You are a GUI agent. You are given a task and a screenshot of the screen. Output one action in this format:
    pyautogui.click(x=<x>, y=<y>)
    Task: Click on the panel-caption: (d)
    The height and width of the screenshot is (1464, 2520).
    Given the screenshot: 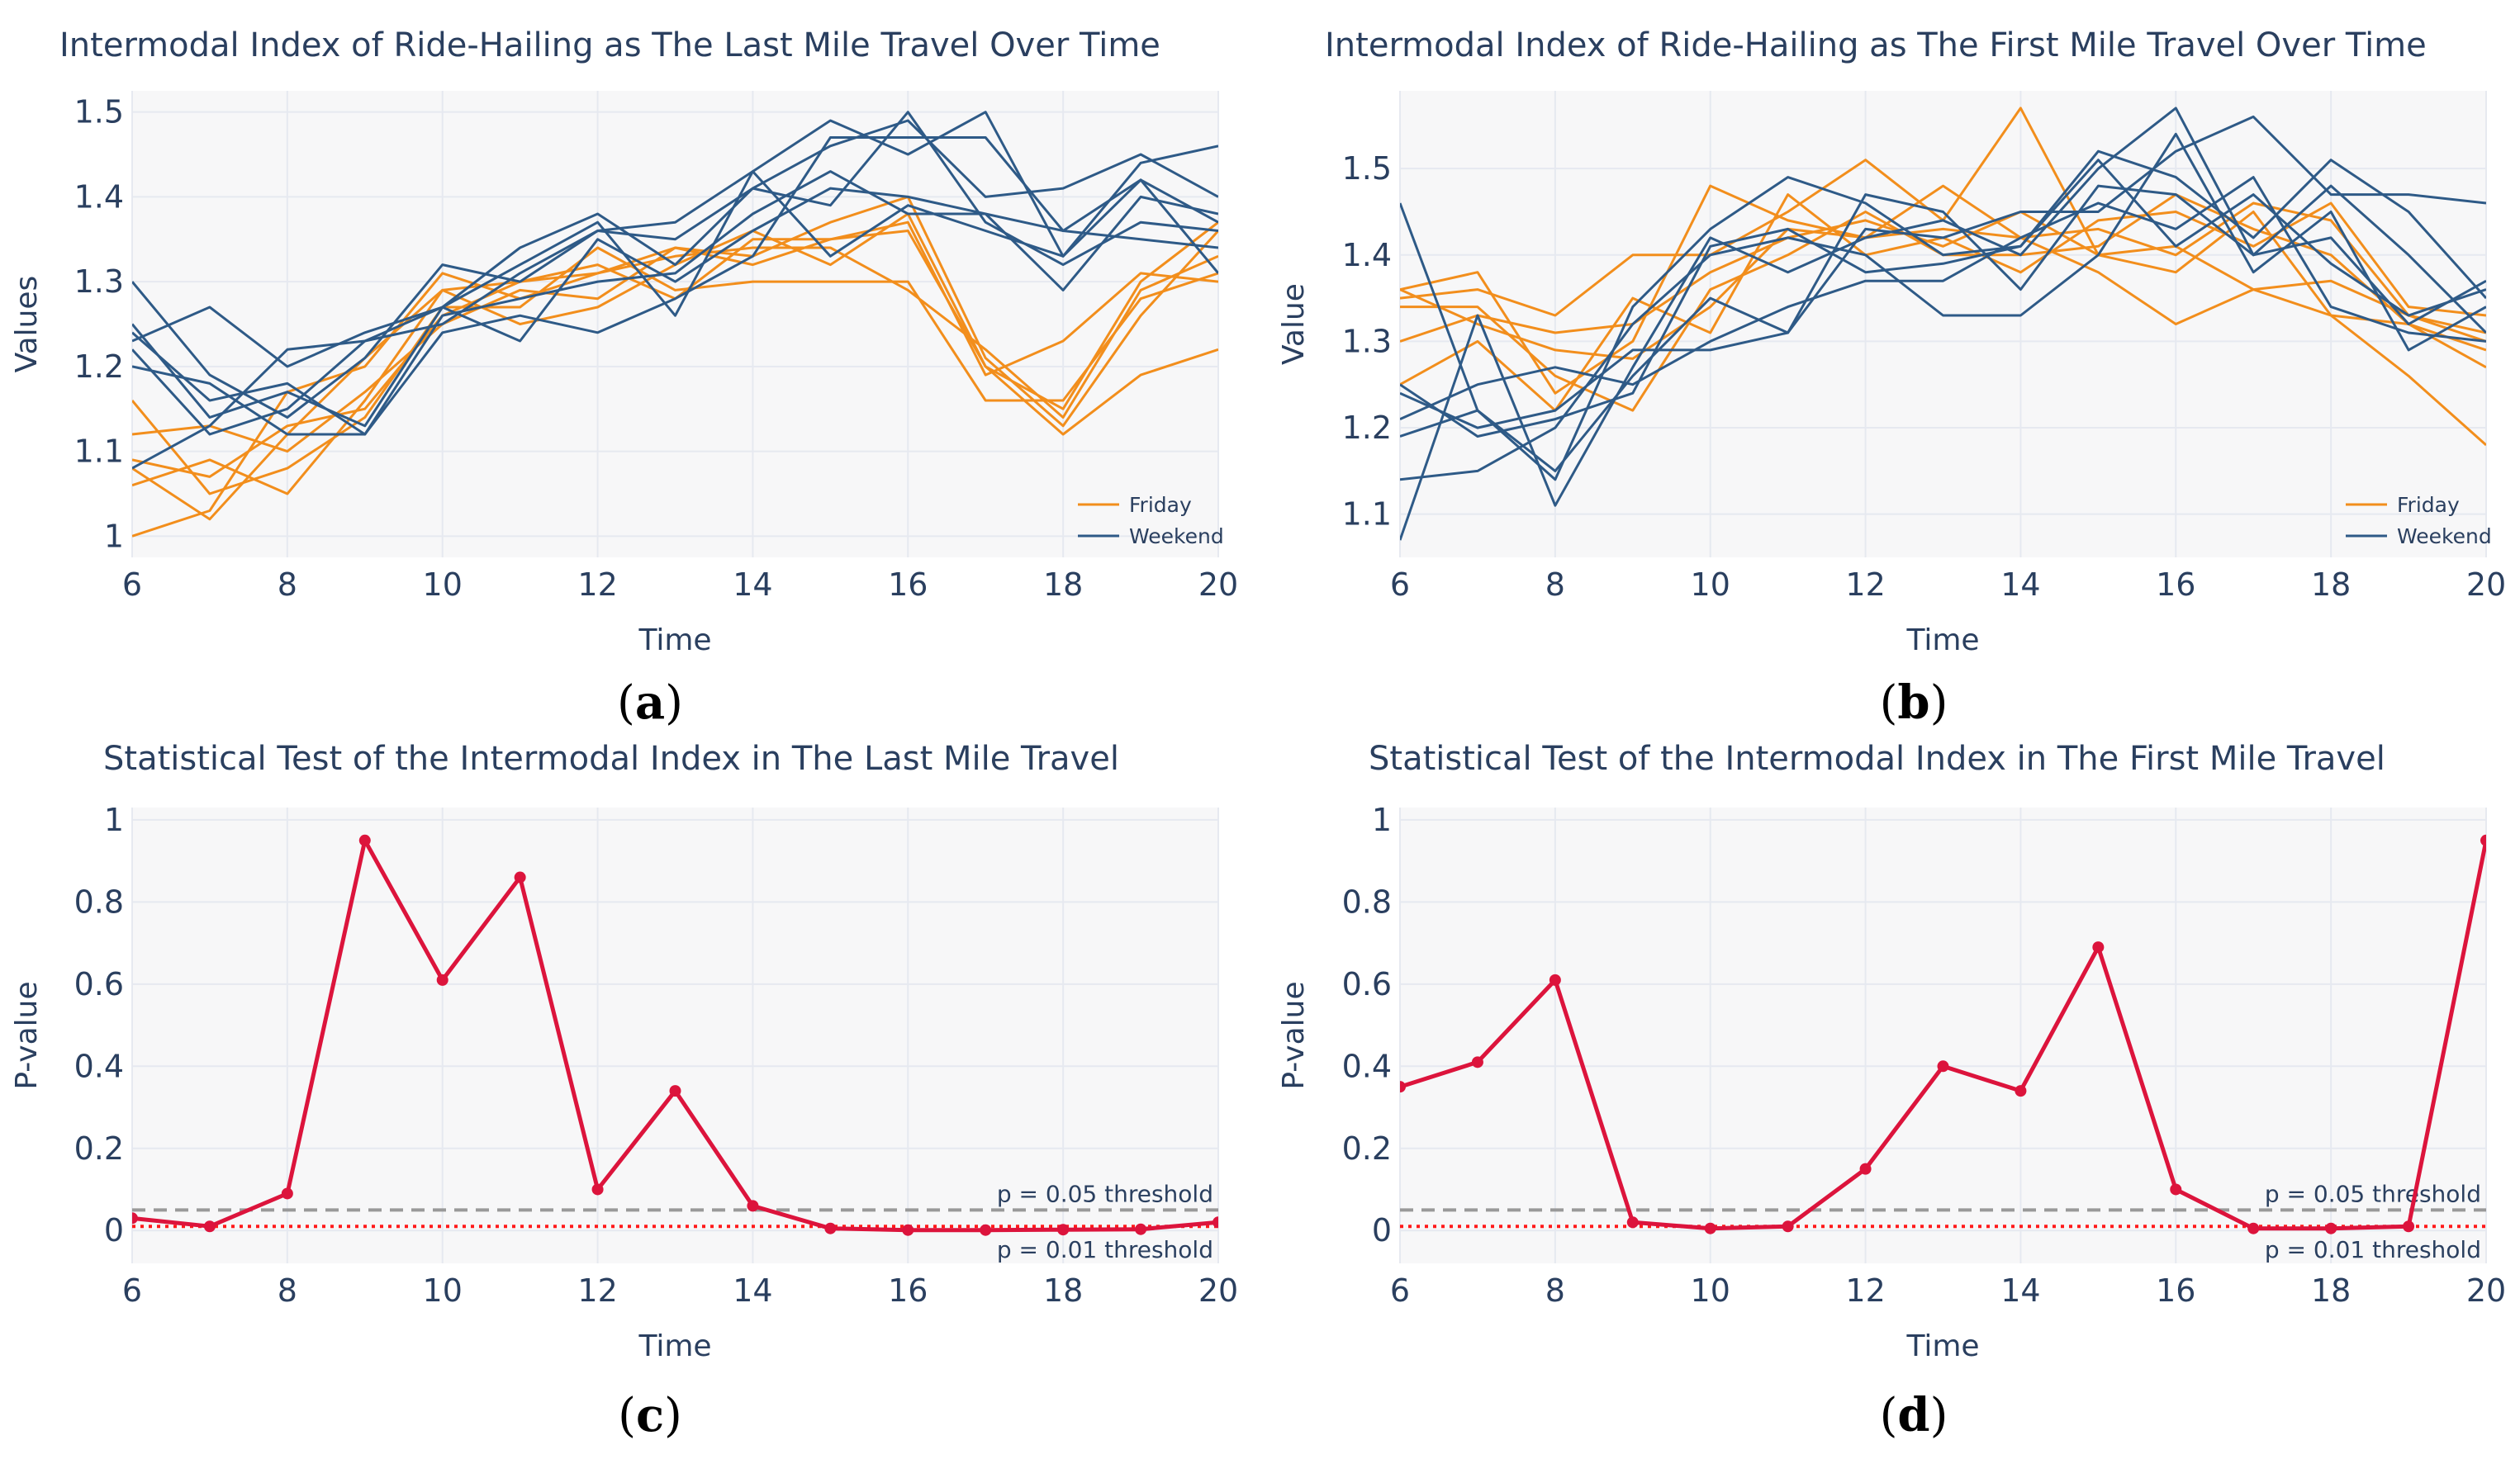 What is the action you would take?
    pyautogui.click(x=1914, y=1415)
    